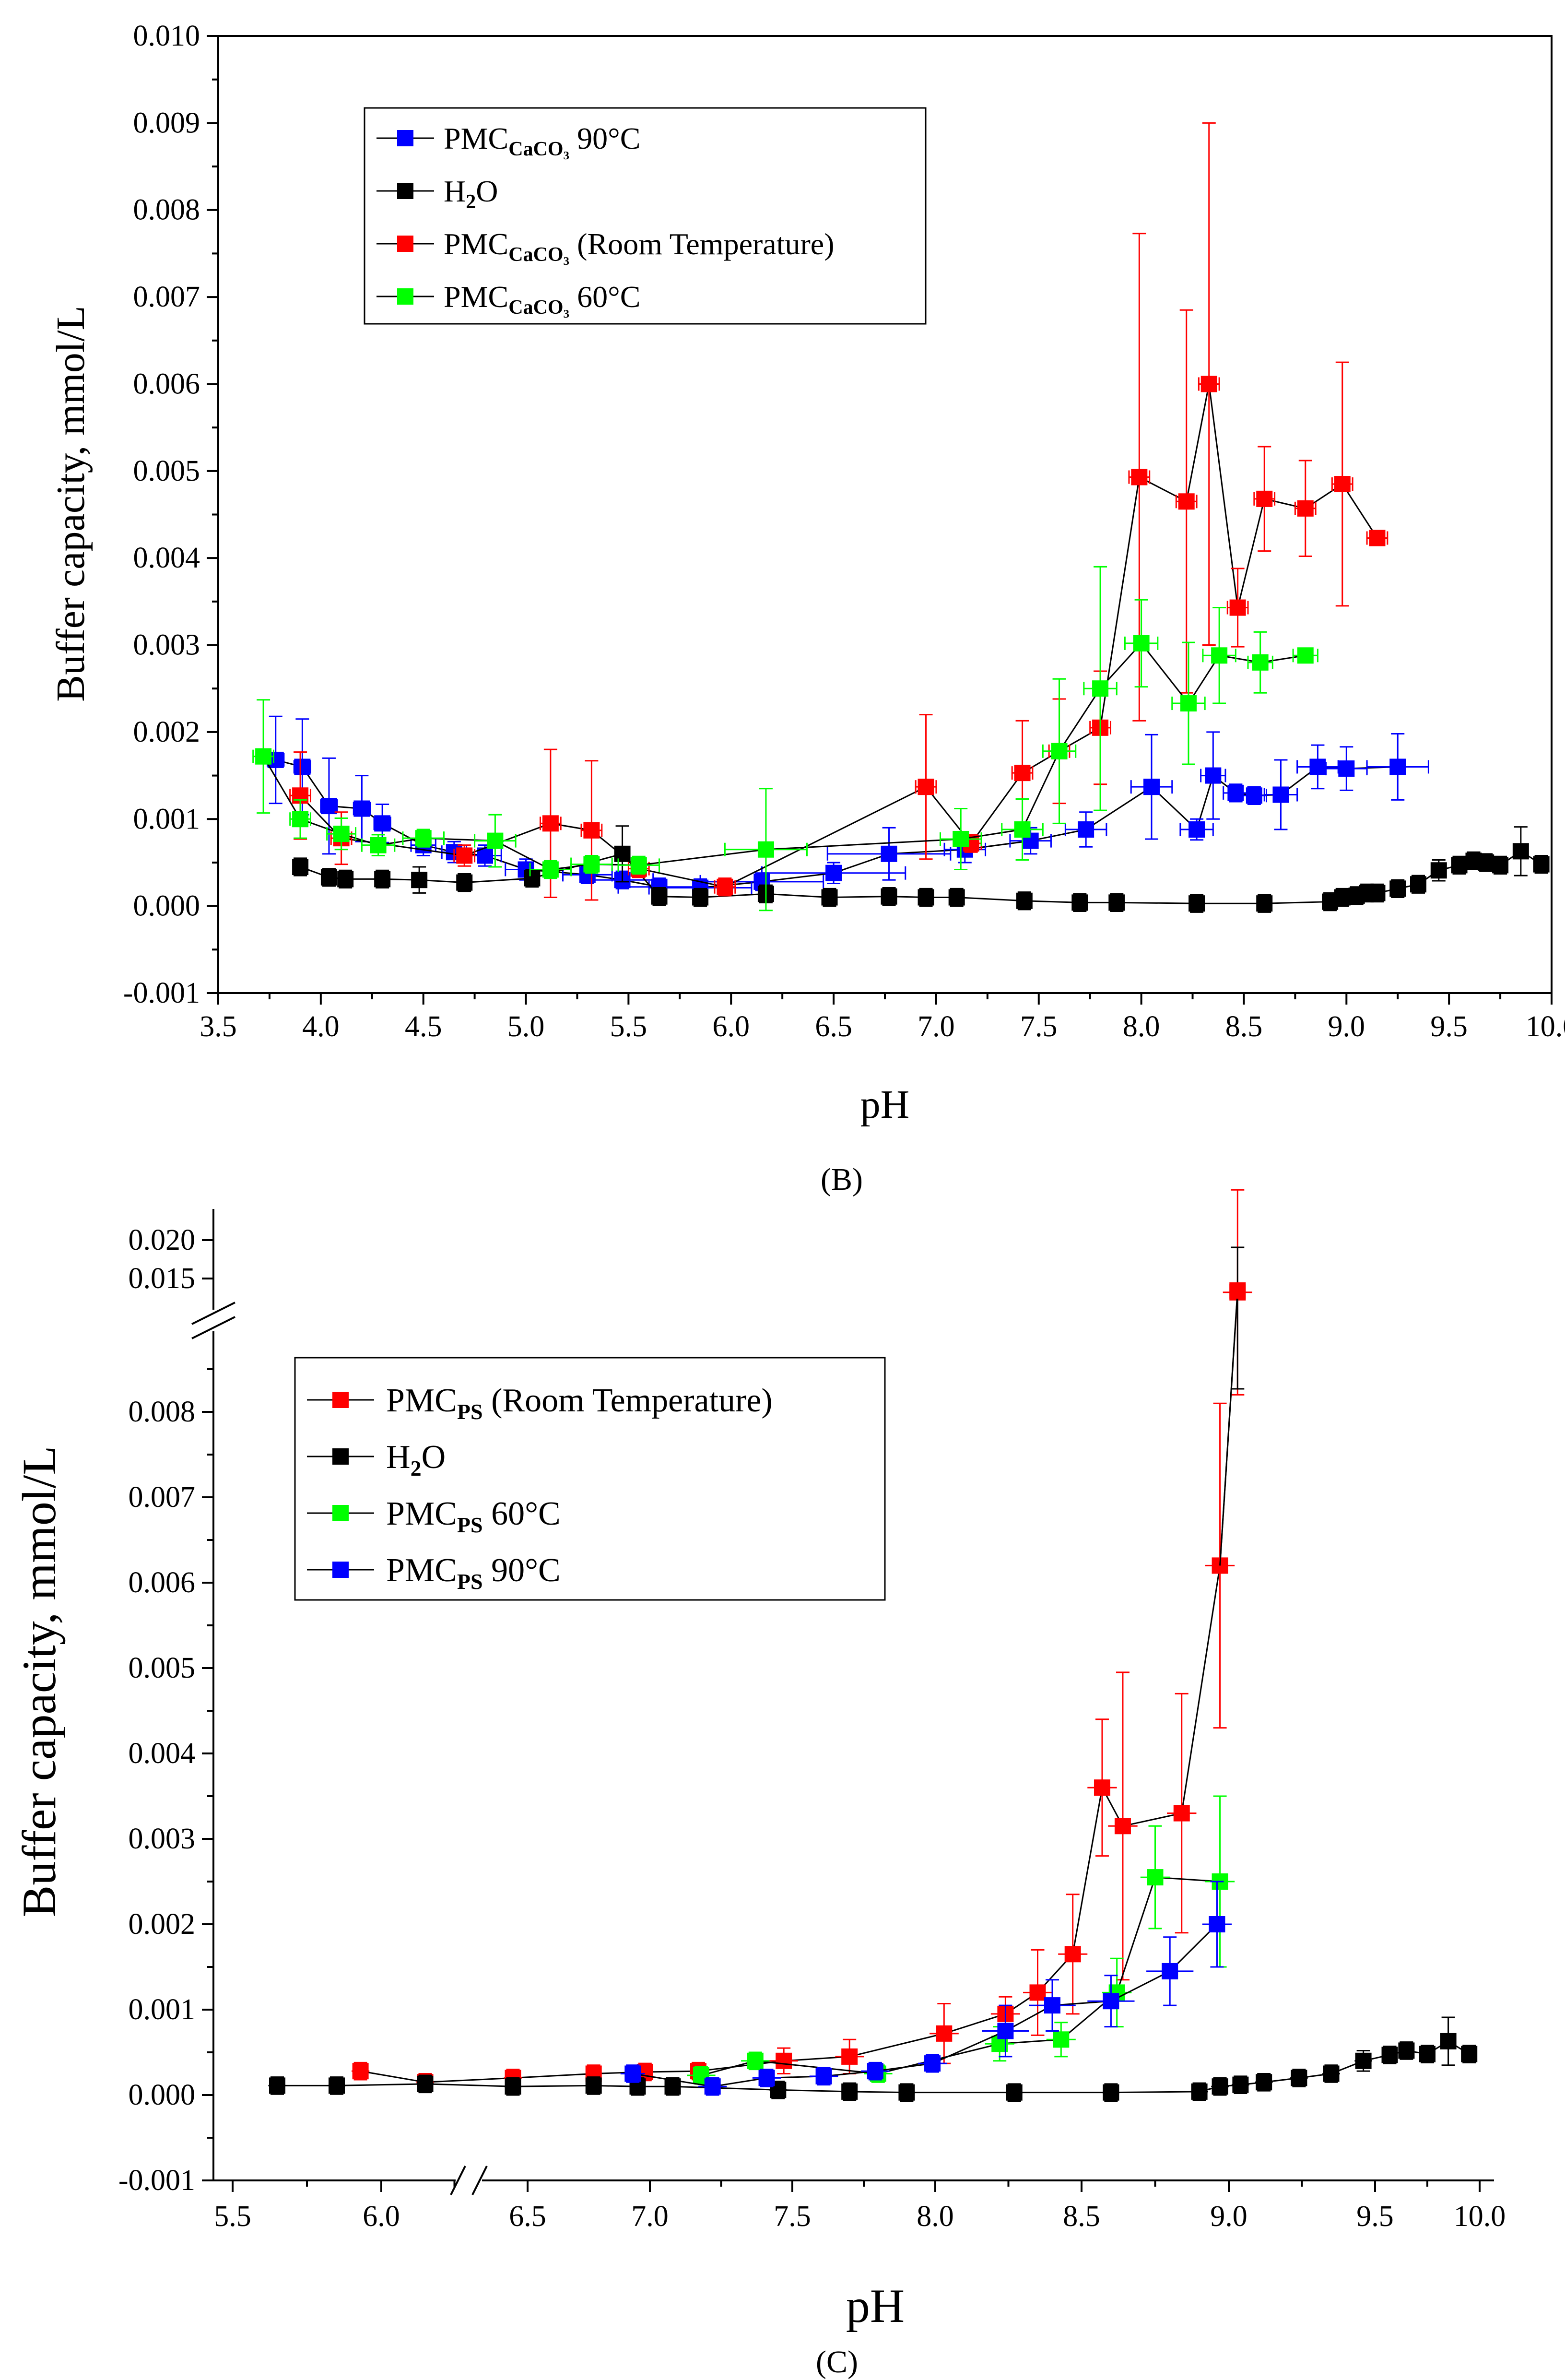  Describe the element at coordinates (455, 191) in the screenshot. I see `legend-name: H` at that location.